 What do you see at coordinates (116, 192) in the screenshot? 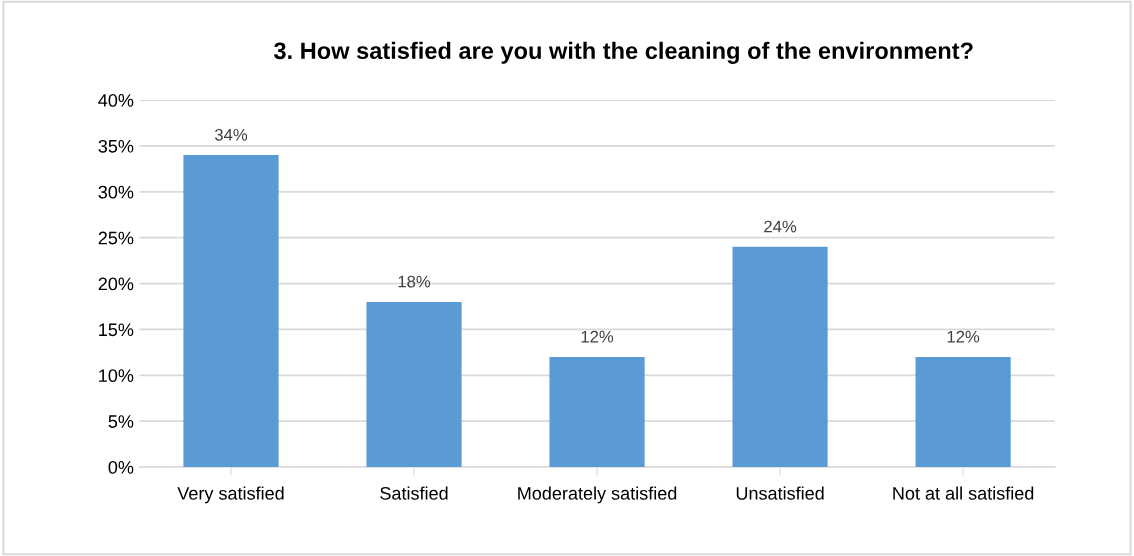
I see `y-tick-label: 30%` at bounding box center [116, 192].